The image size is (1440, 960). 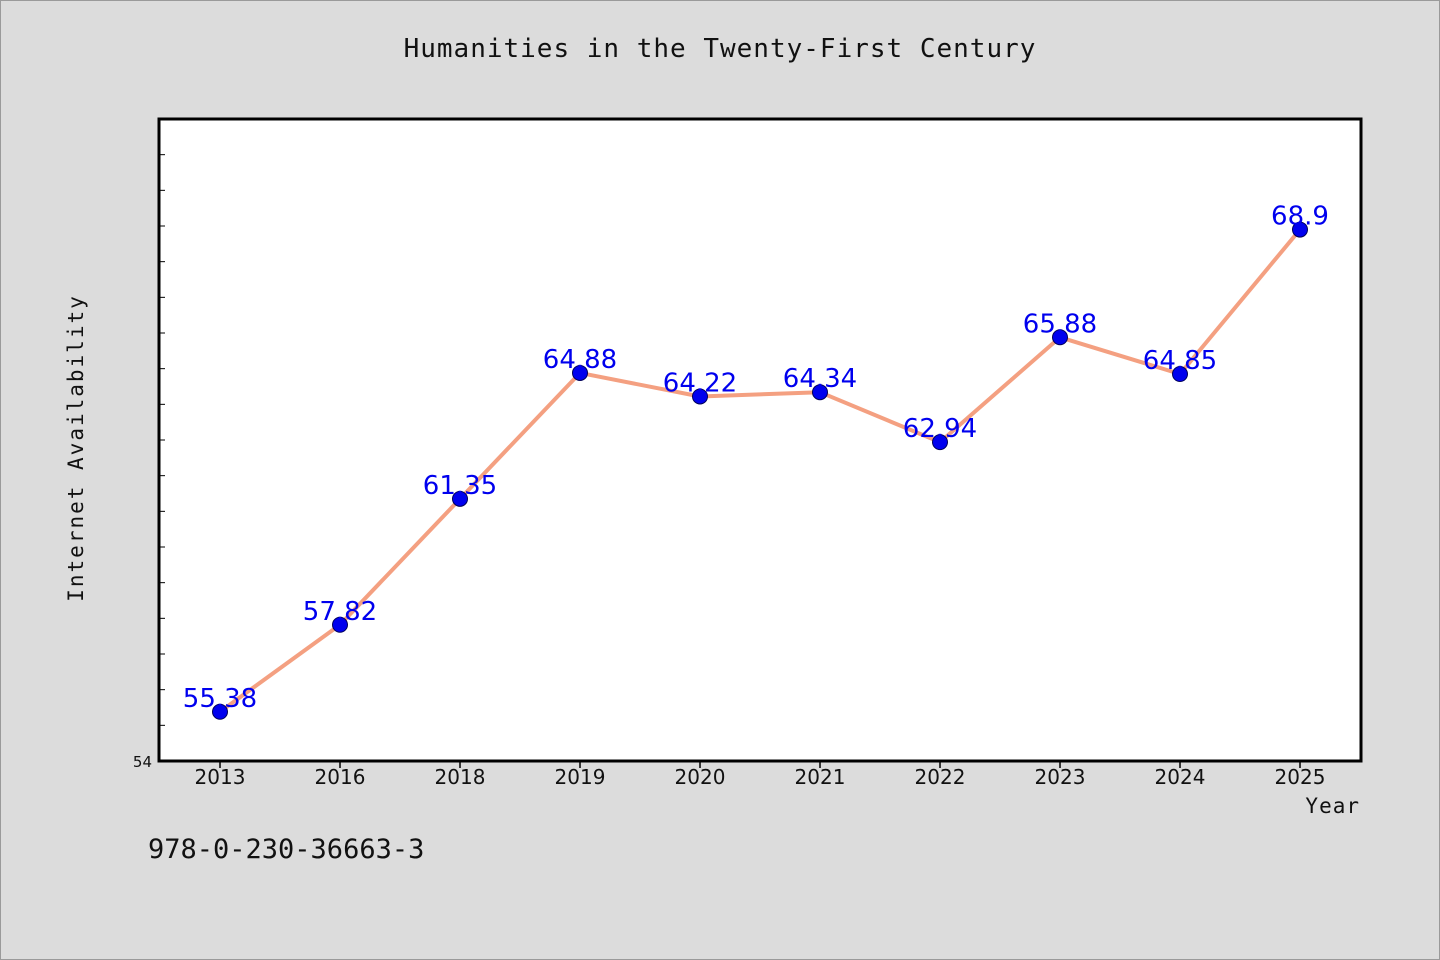 What do you see at coordinates (940, 777) in the screenshot?
I see `x-tick-label: 2022` at bounding box center [940, 777].